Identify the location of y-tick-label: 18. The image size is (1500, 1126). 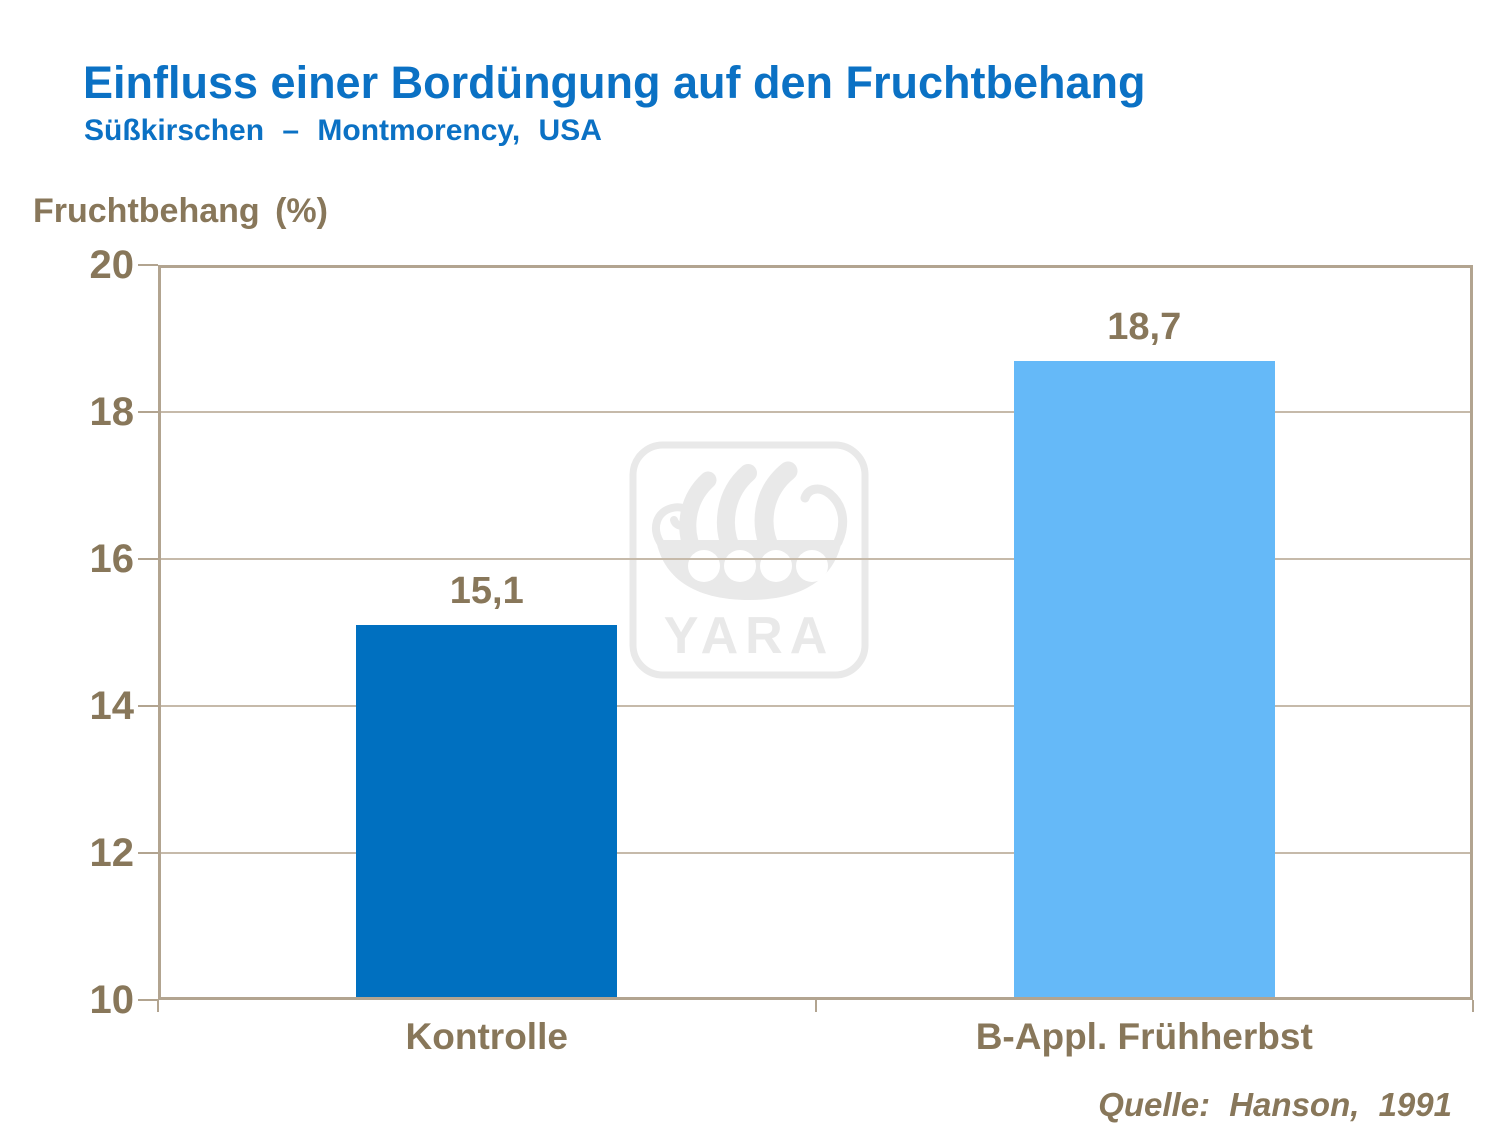
(112, 412).